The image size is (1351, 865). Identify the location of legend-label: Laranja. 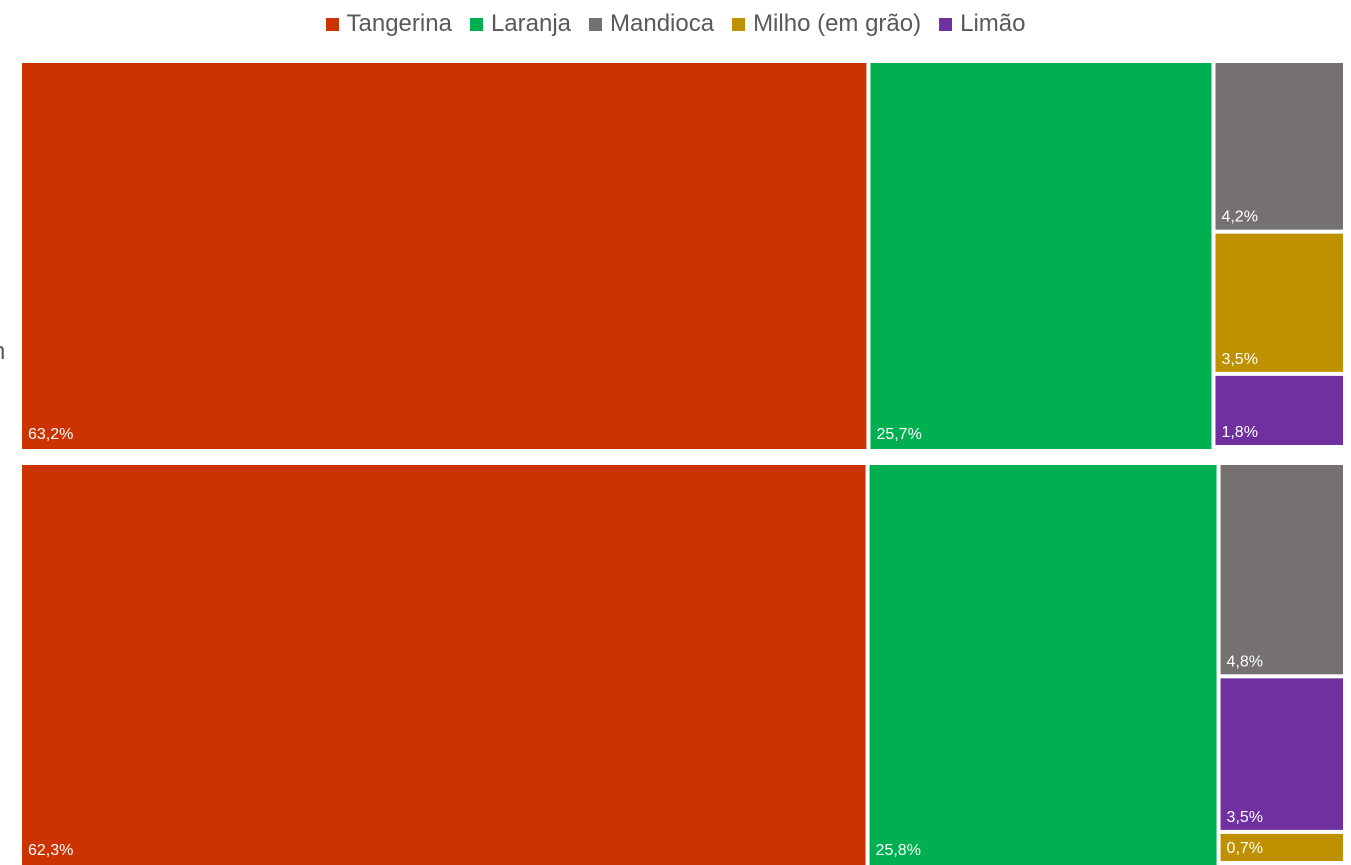
(530, 23).